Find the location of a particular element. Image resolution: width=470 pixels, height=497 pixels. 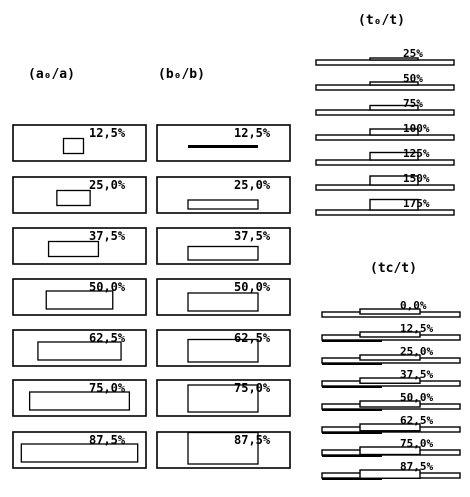

tc-ratio-label: 87,5% is located at coordinates (416, 466).